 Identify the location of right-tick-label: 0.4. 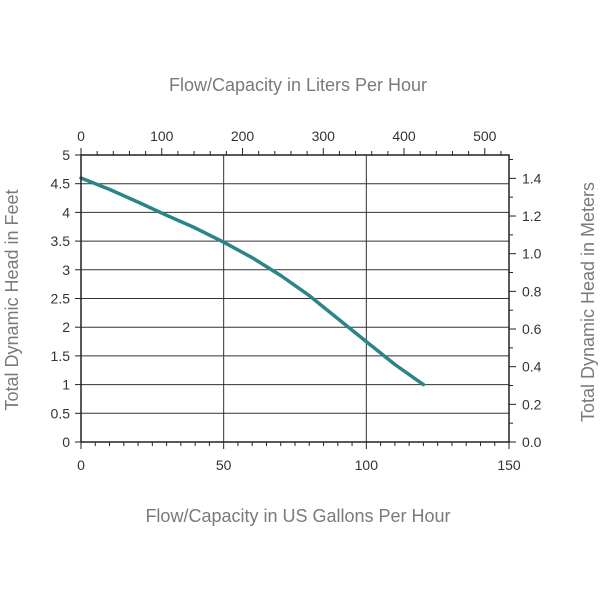
(532, 367).